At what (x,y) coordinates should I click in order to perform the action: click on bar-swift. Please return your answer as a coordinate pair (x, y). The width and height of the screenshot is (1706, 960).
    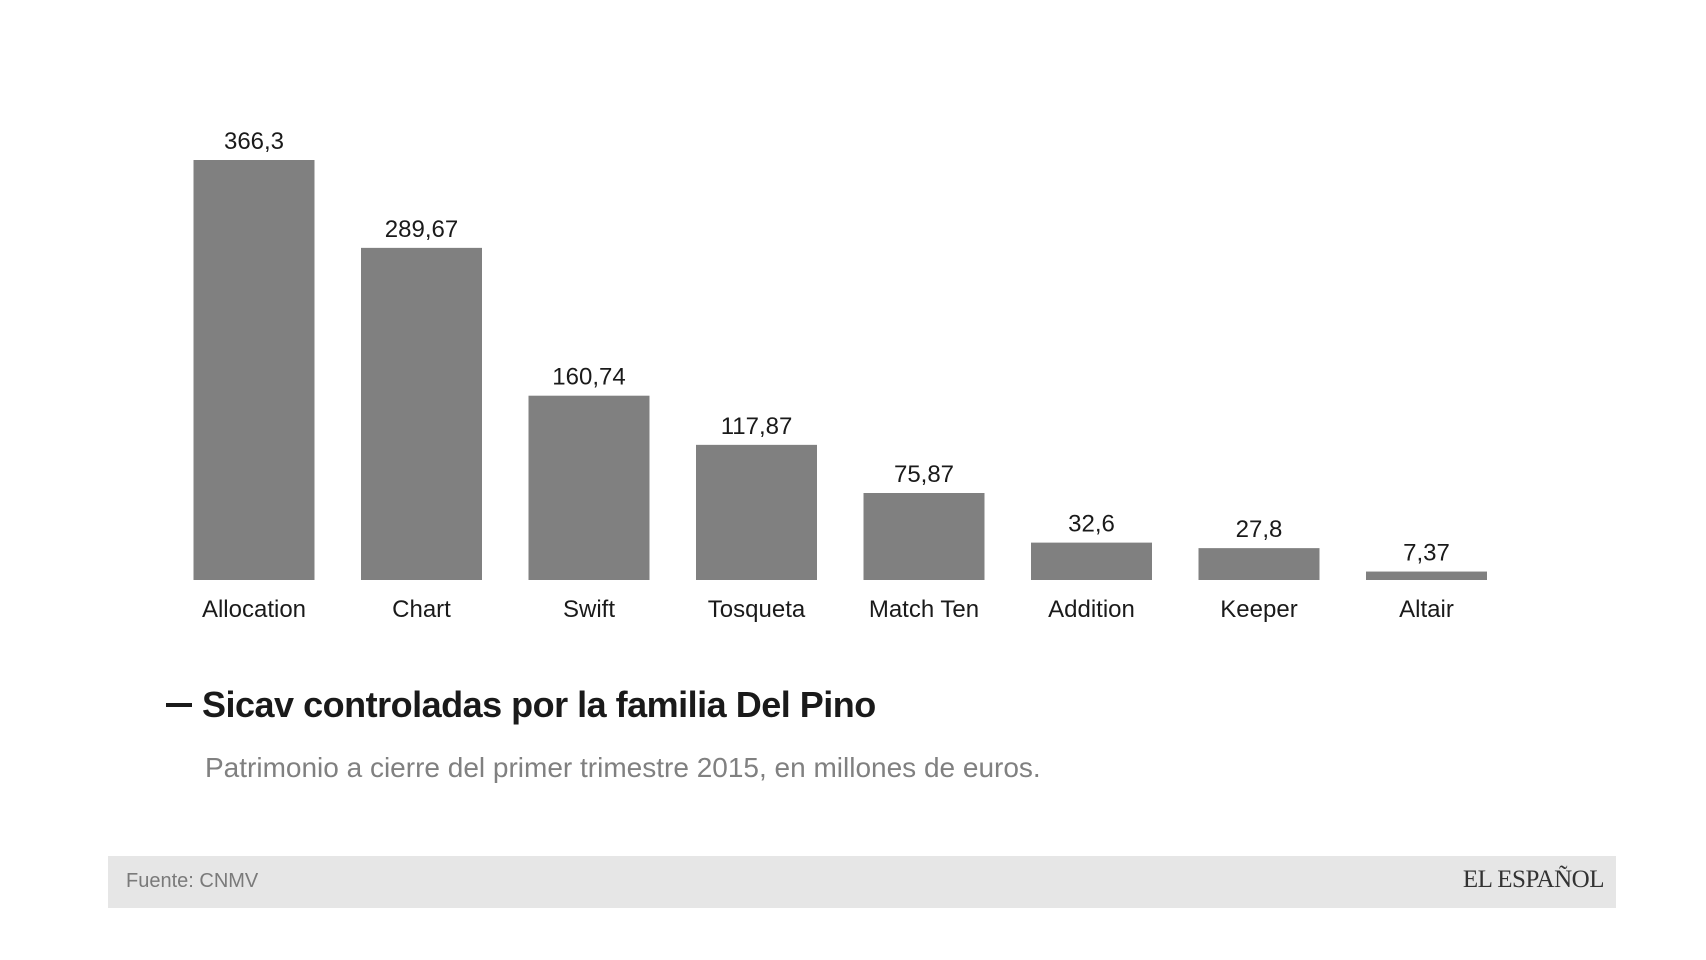
    Looking at the image, I should click on (589, 487).